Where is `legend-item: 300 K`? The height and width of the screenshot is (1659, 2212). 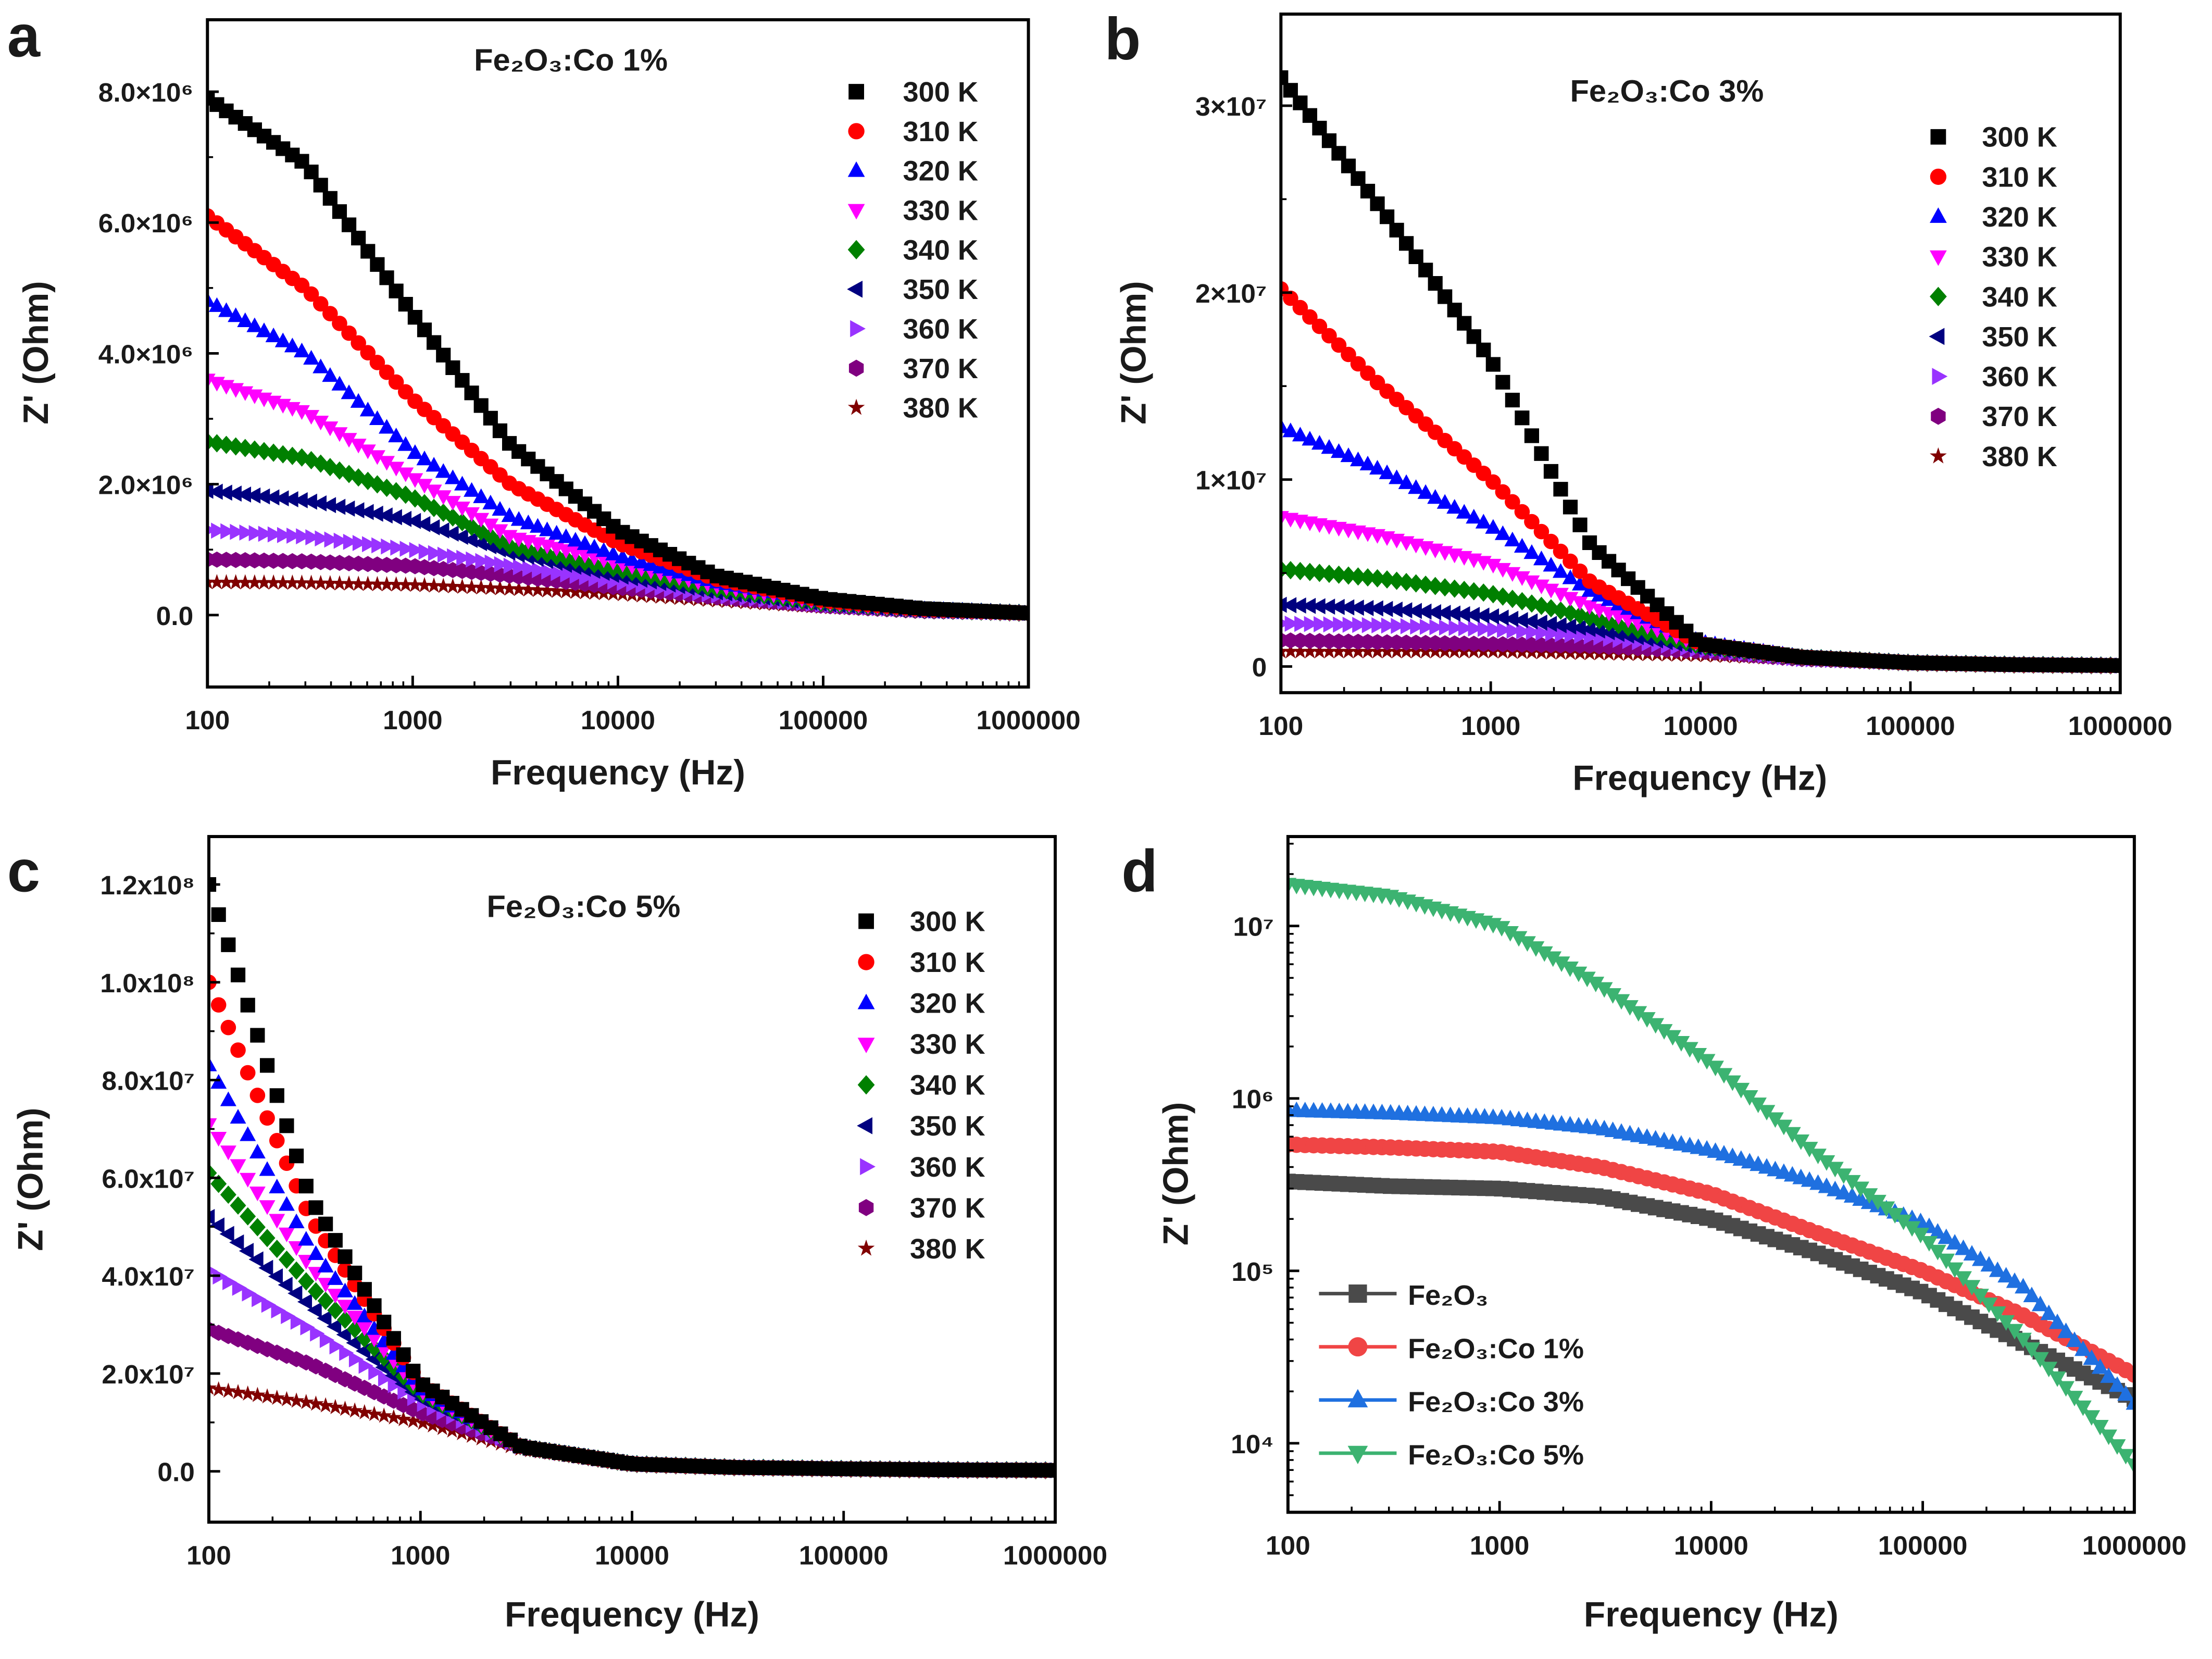
legend-item: 300 K is located at coordinates (913, 92).